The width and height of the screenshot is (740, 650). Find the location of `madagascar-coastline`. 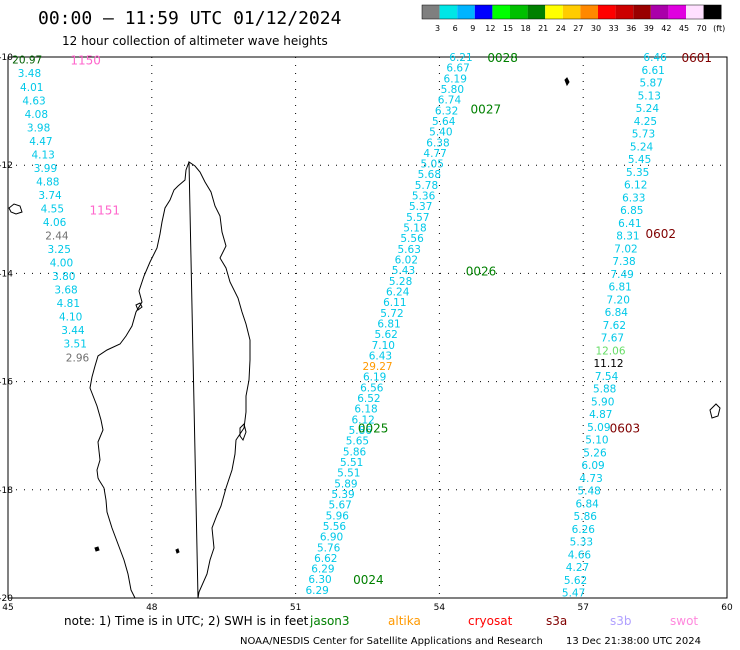

madagascar-coastline is located at coordinates (170, 380).